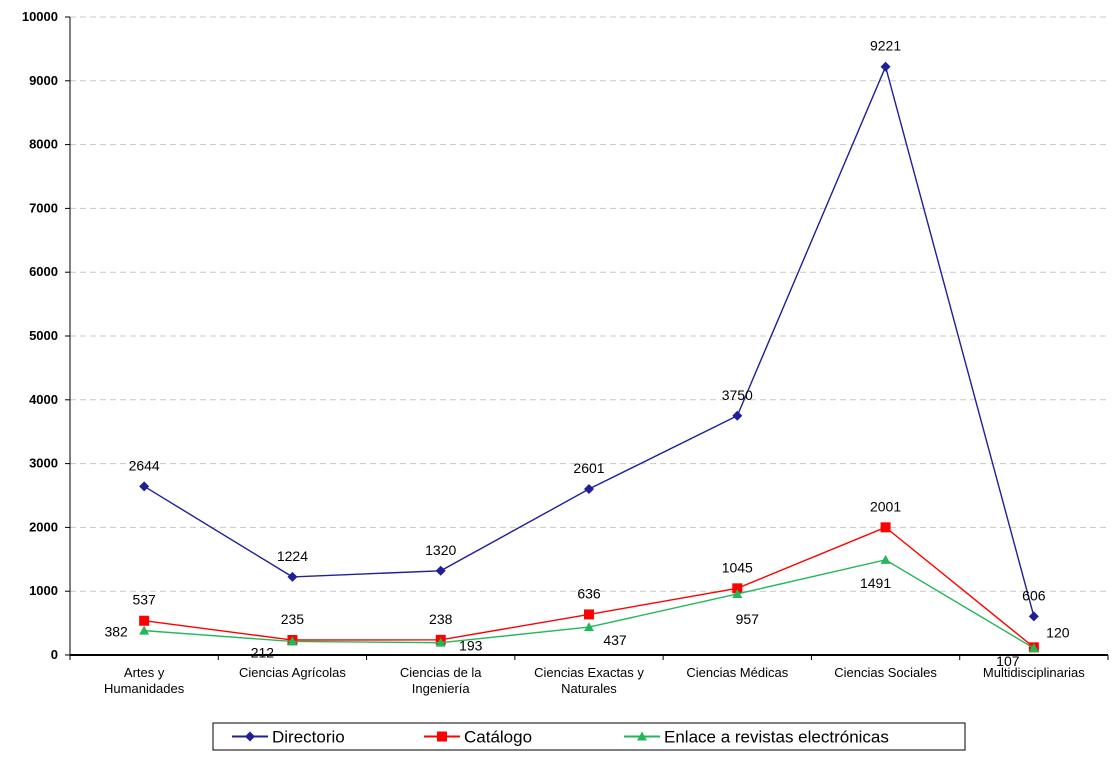 Image resolution: width=1114 pixels, height=757 pixels. What do you see at coordinates (43, 207) in the screenshot?
I see `y-tick-label: 7000` at bounding box center [43, 207].